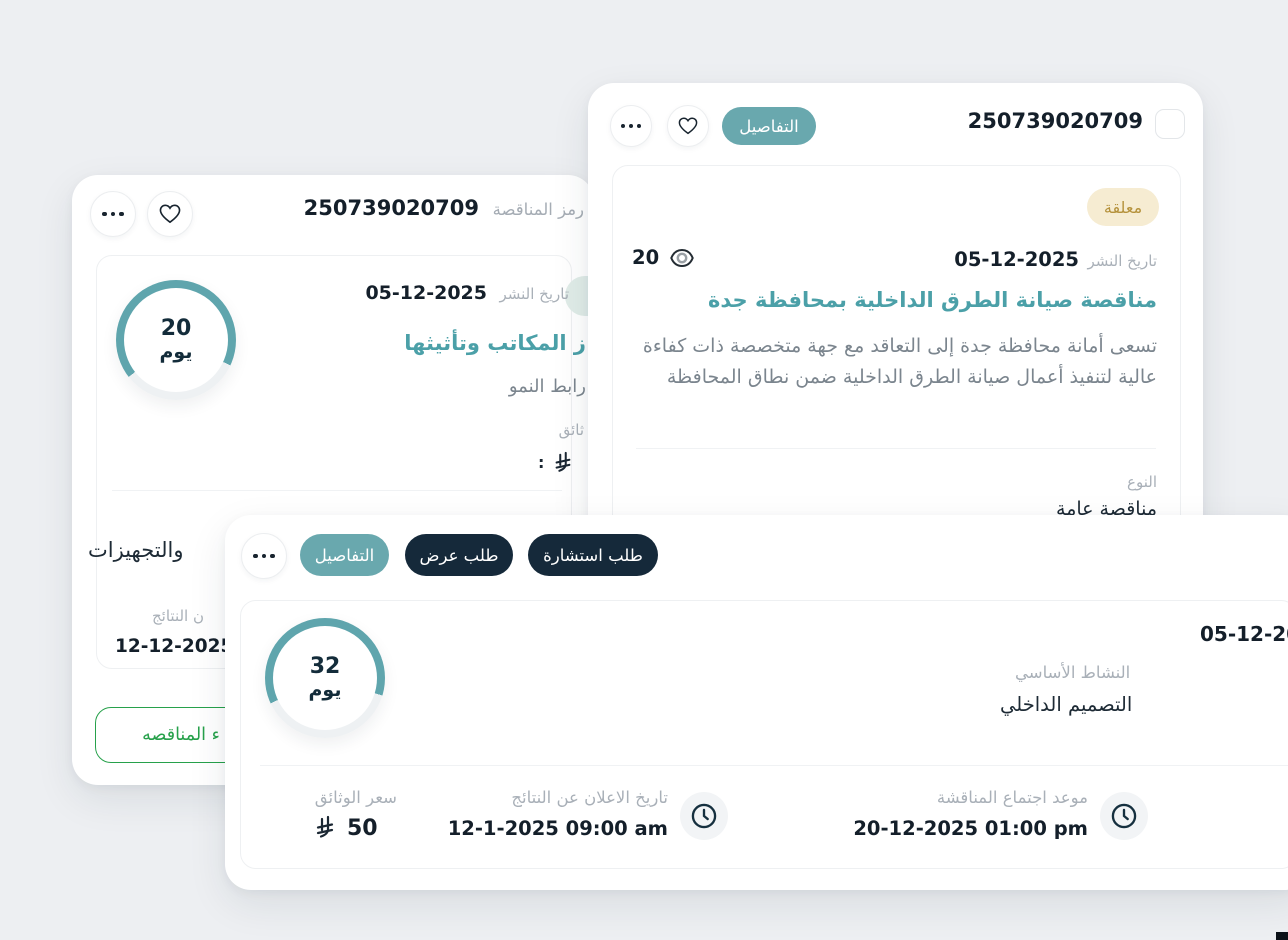  Describe the element at coordinates (1170, 124) in the screenshot. I see `select-checkbox` at that location.